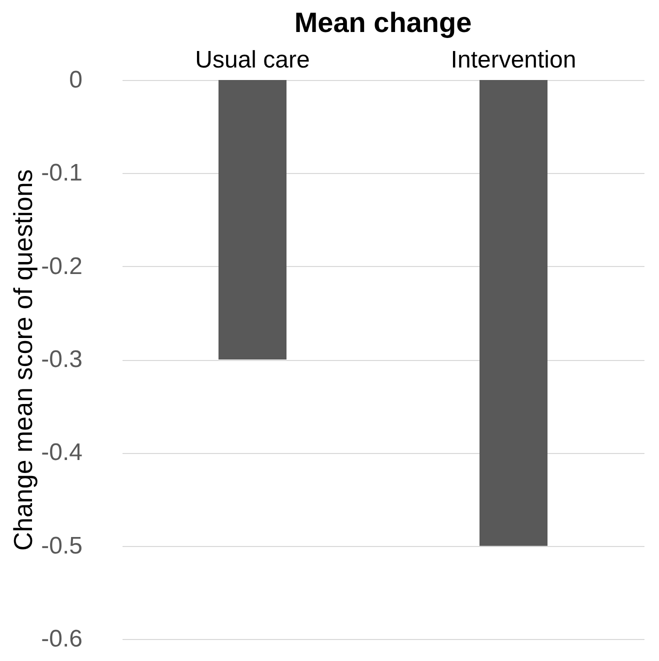  I want to click on y-axis-title: Change mean score of questions, so click(23, 360).